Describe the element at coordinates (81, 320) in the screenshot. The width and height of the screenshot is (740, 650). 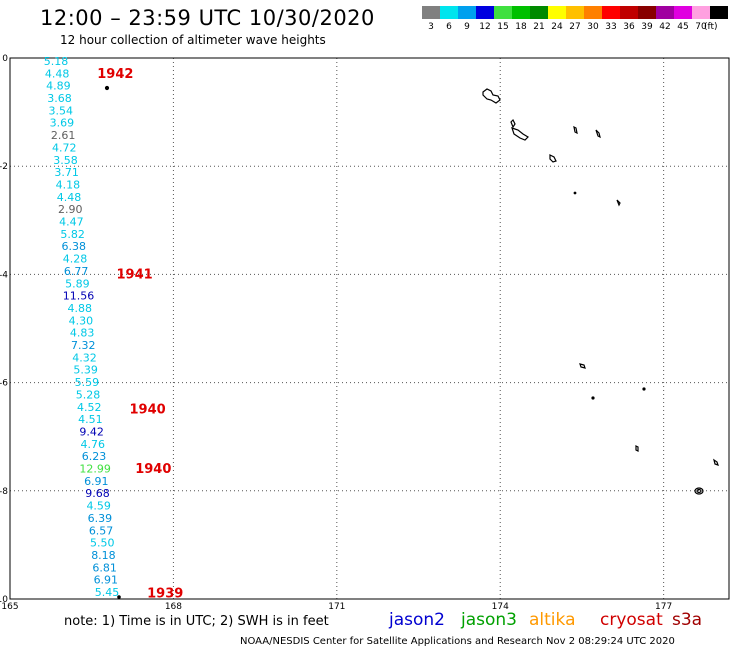
I see `swh-value: 4.30` at that location.